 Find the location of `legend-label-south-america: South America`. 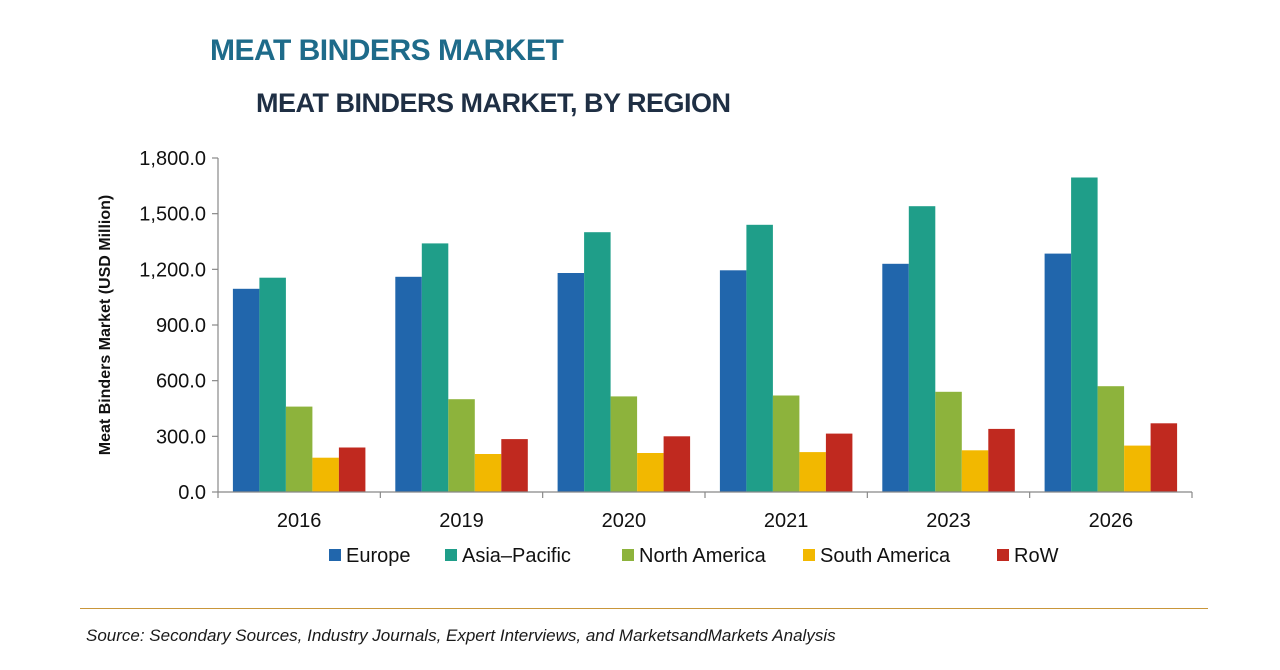

legend-label-south-america: South America is located at coordinates (885, 556).